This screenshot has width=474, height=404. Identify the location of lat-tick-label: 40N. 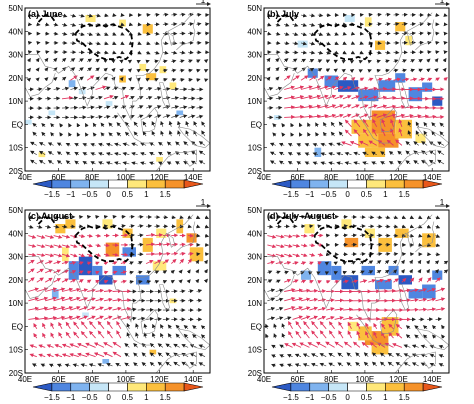
(254, 233).